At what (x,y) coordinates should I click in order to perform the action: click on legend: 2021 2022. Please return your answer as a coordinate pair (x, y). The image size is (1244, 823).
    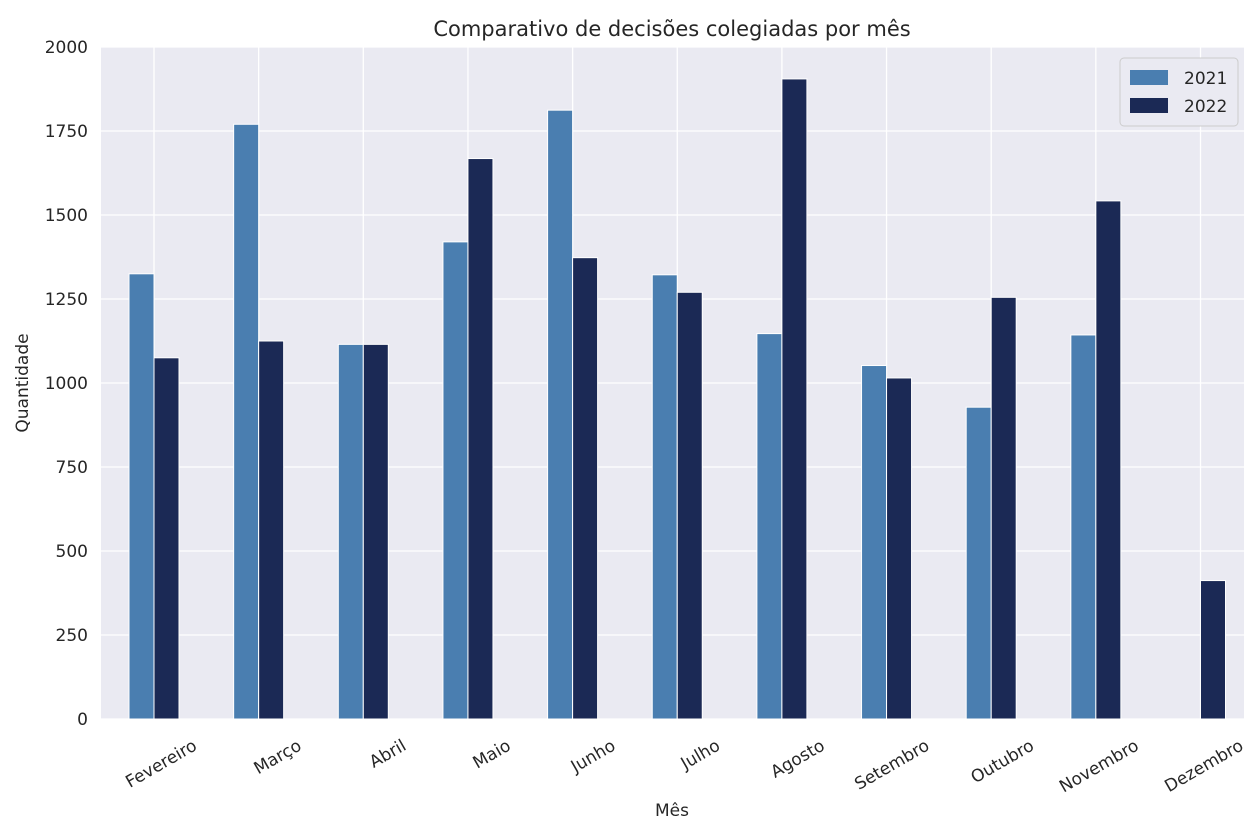
    Looking at the image, I should click on (1179, 92).